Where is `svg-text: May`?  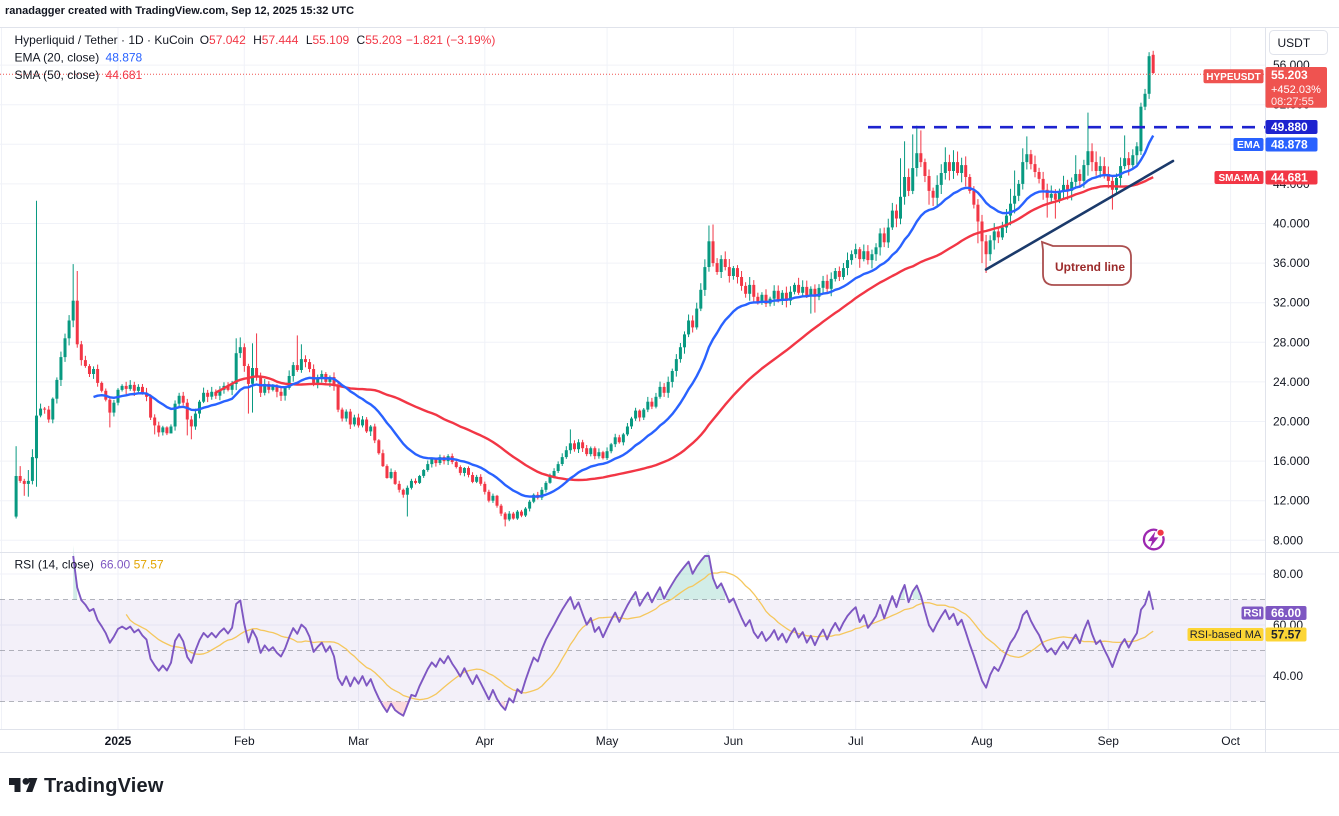
svg-text: May is located at coordinates (607, 741).